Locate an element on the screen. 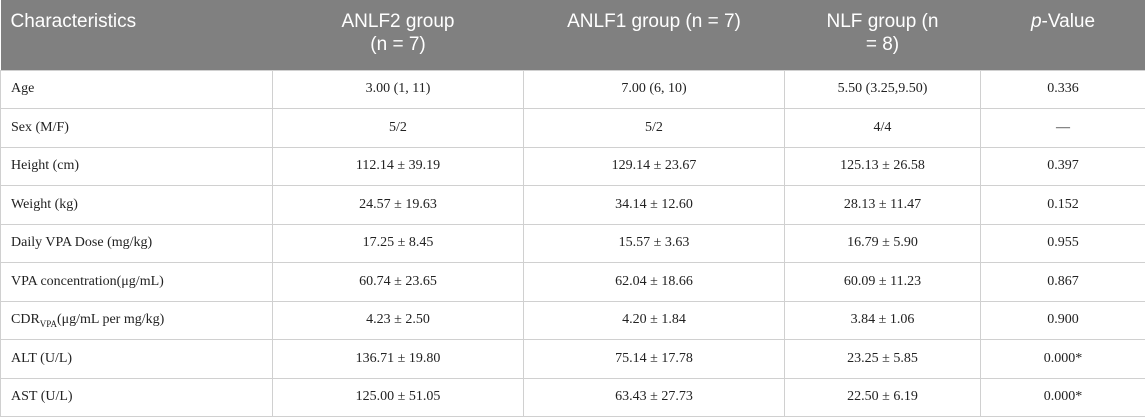 The width and height of the screenshot is (1145, 417). table-cell: 63.43 ± 27.73 is located at coordinates (654, 397).